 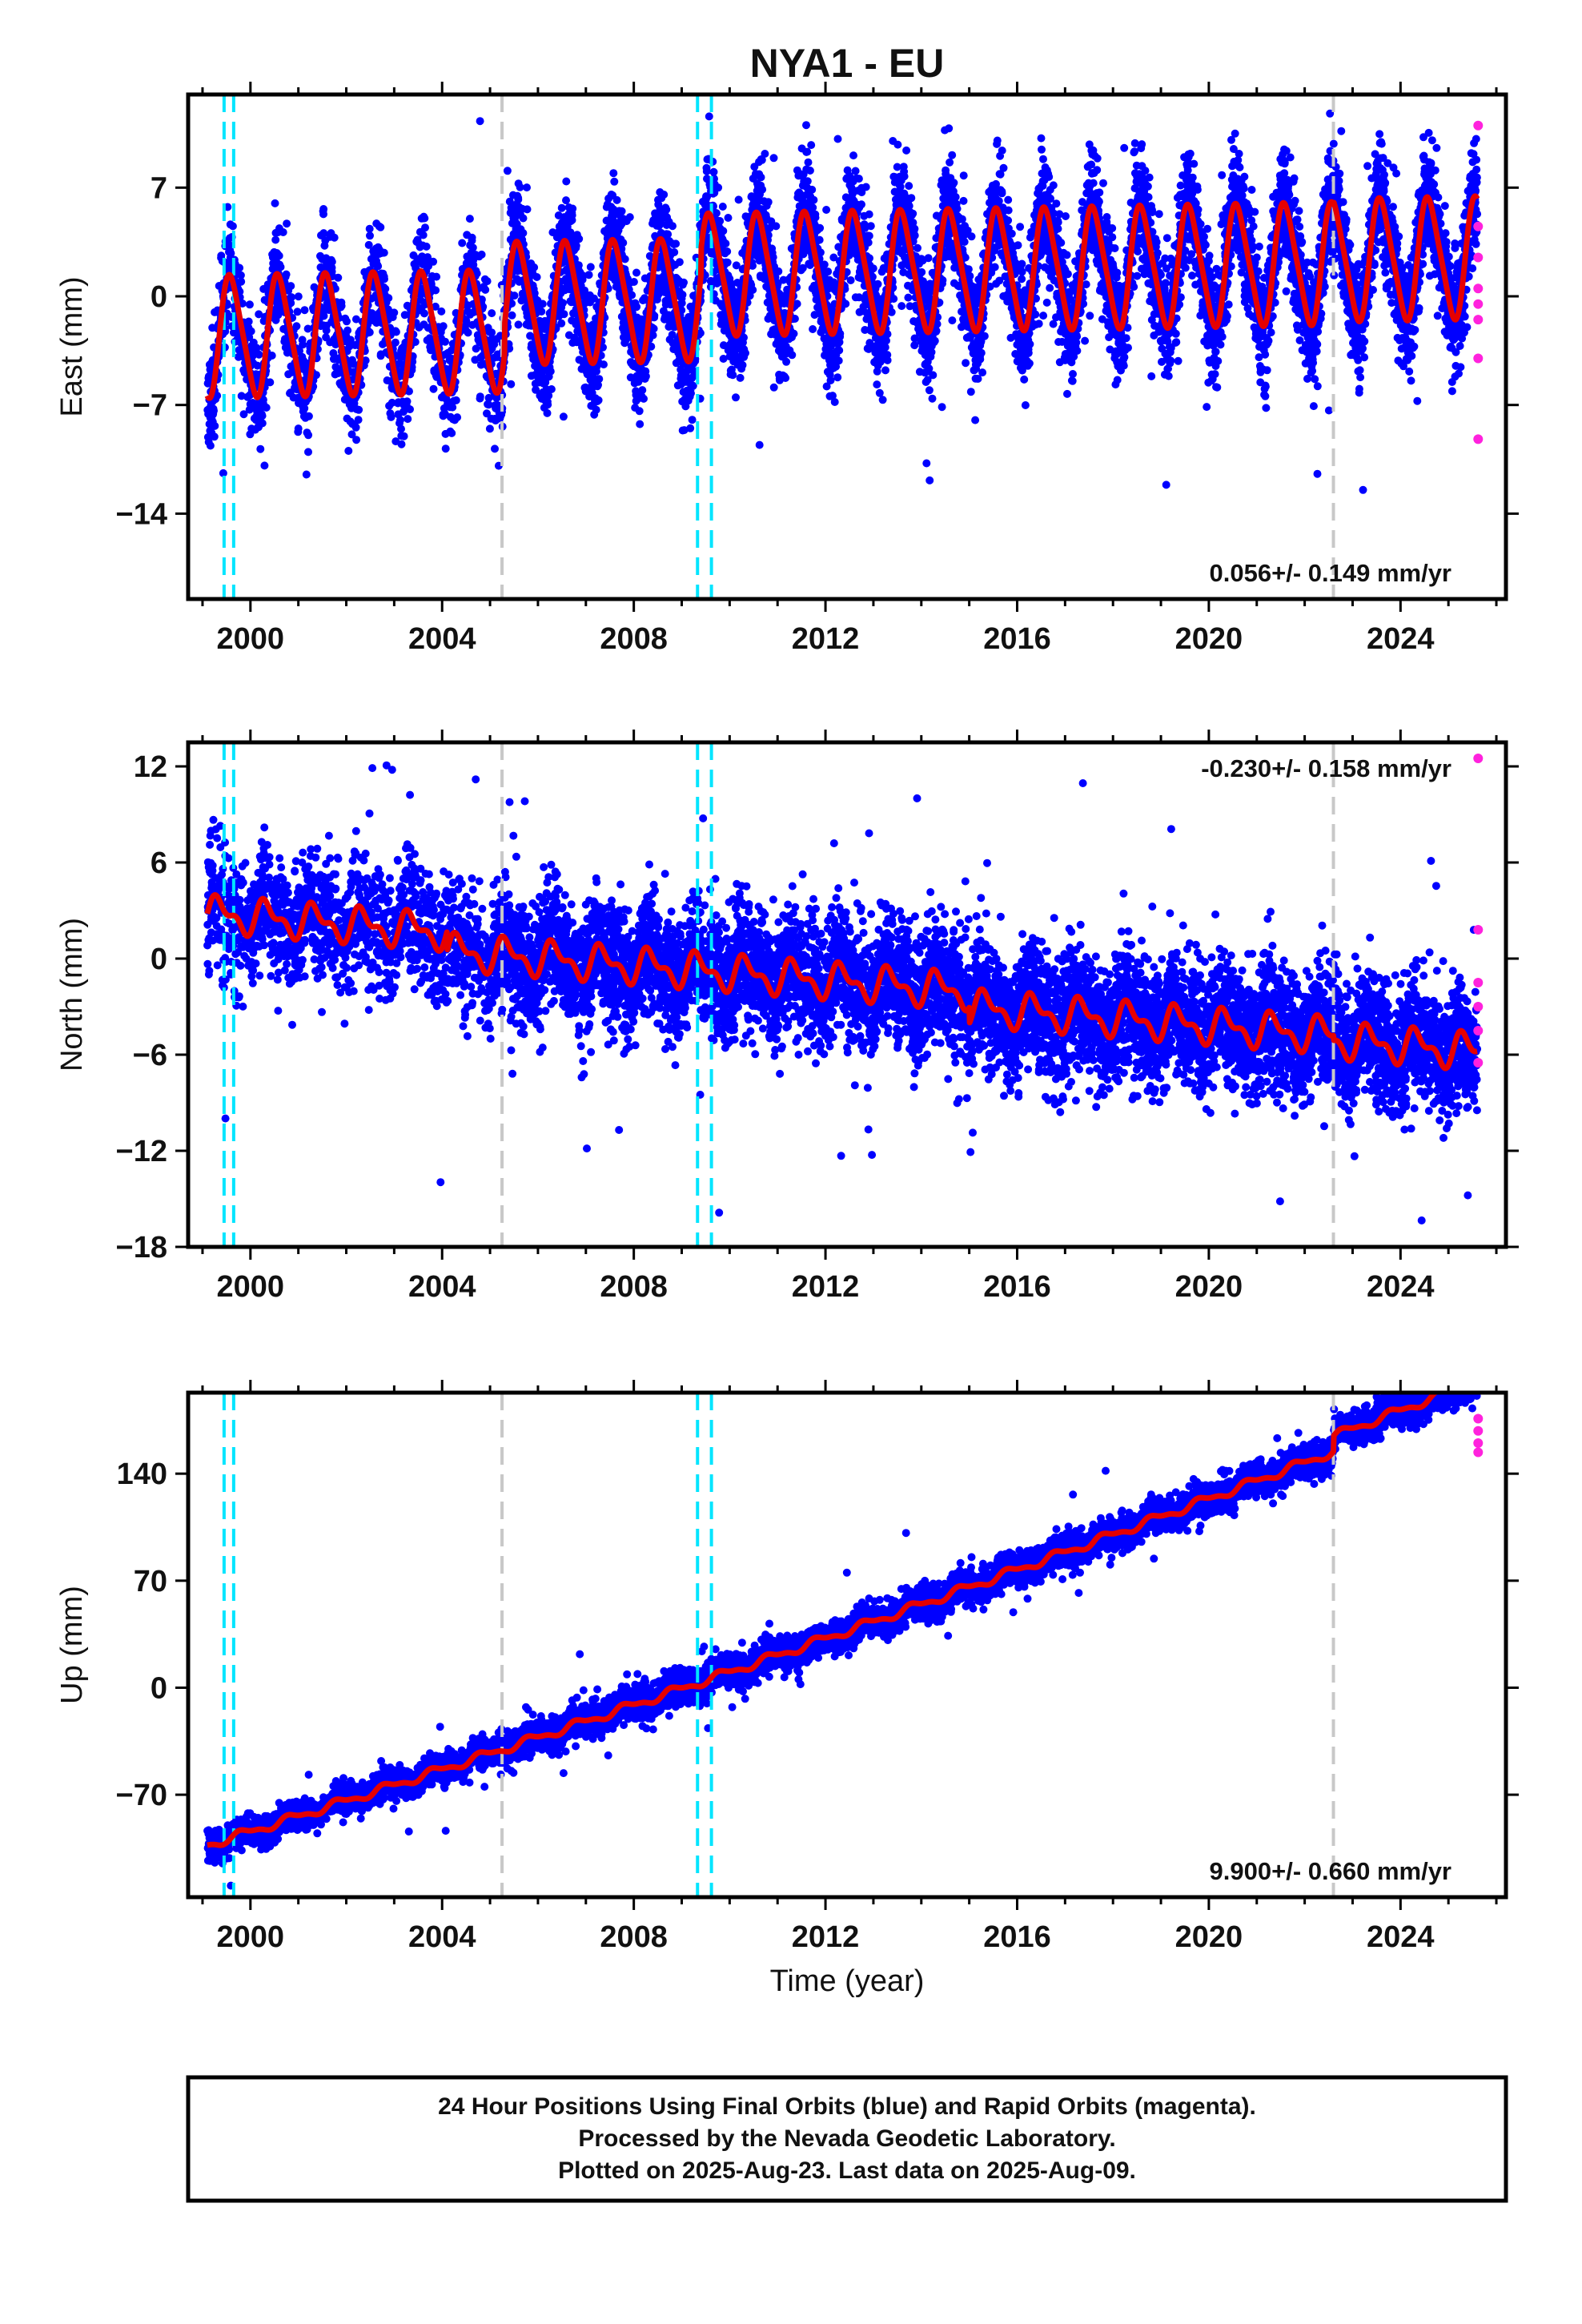 I want to click on y-tick-label: 70, so click(x=151, y=1581).